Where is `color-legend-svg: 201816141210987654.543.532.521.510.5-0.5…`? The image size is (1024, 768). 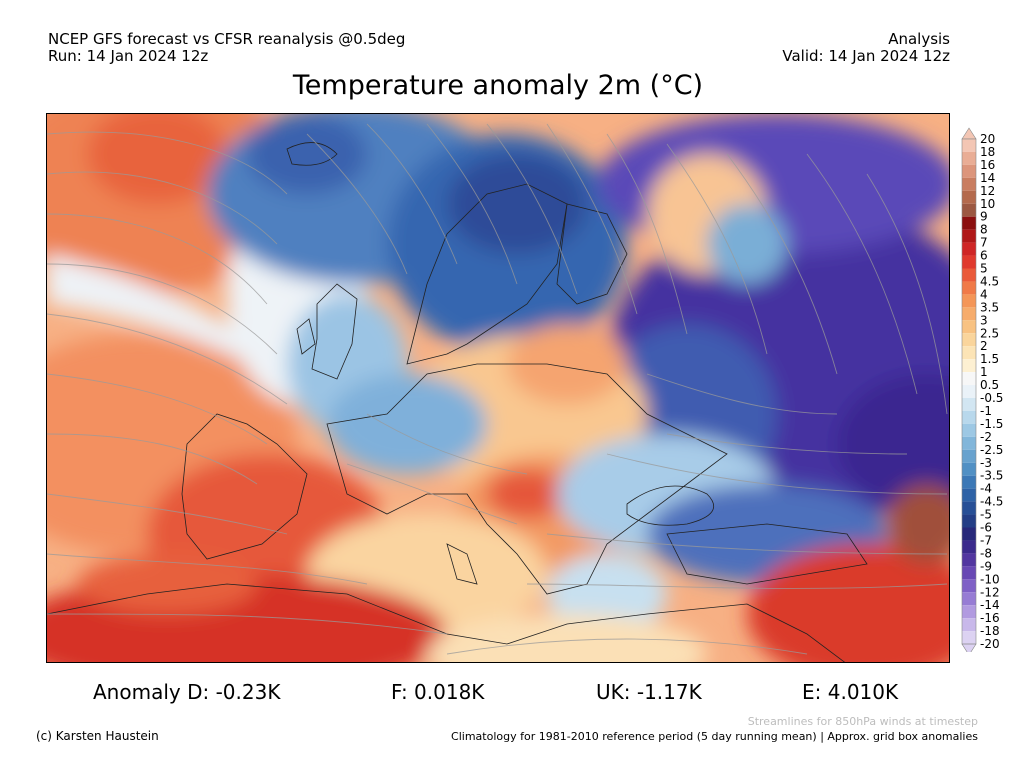 color-legend-svg: 201816141210987654.543.532.521.510.5-0.5… is located at coordinates (982, 391).